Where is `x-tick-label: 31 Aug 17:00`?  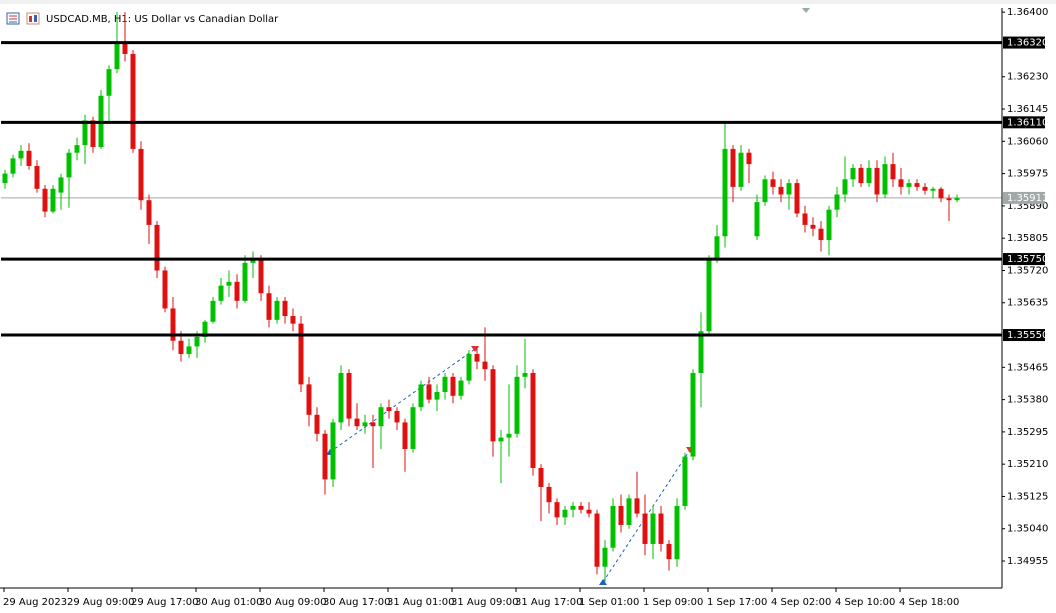
x-tick-label: 31 Aug 17:00 is located at coordinates (548, 602).